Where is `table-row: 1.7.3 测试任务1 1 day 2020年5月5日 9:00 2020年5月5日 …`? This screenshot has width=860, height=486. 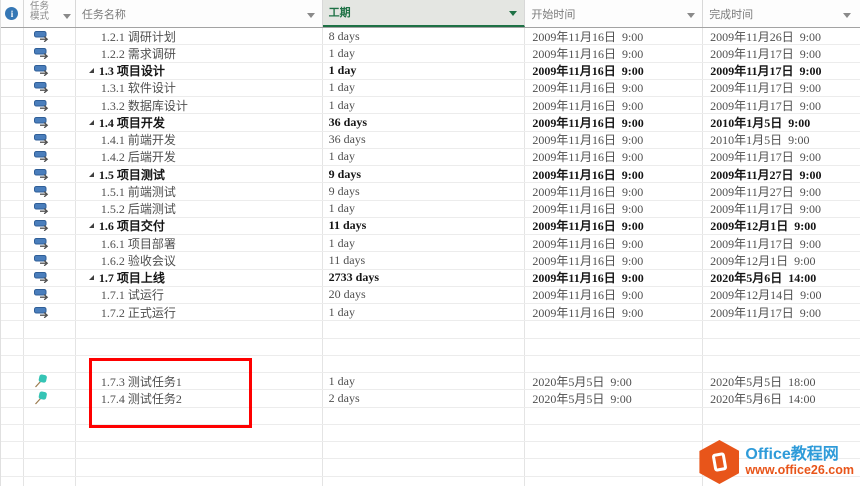
table-row: 1.7.3 测试任务1 1 day 2020年5月5日 9:00 2020年5月5日 … is located at coordinates (430, 382).